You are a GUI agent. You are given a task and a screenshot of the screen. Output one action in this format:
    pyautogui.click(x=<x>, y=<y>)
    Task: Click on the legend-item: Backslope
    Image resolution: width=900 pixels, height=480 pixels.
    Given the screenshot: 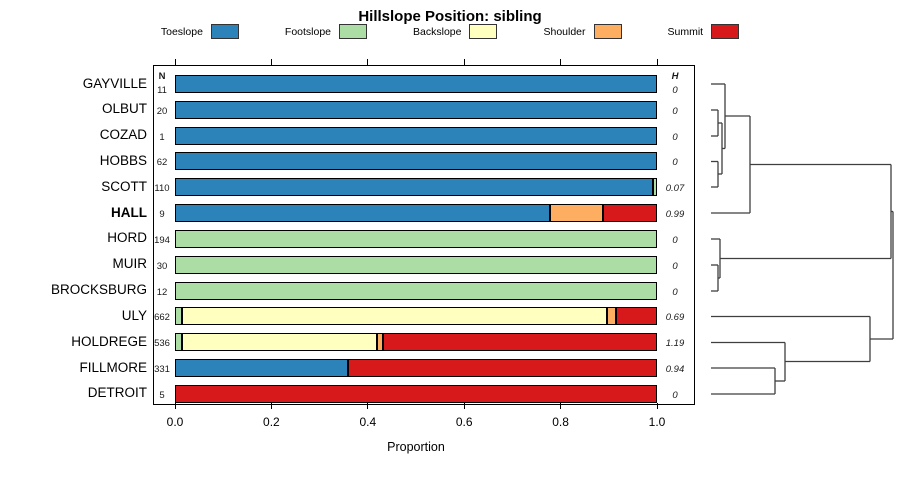 What is the action you would take?
    pyautogui.click(x=455, y=31)
    